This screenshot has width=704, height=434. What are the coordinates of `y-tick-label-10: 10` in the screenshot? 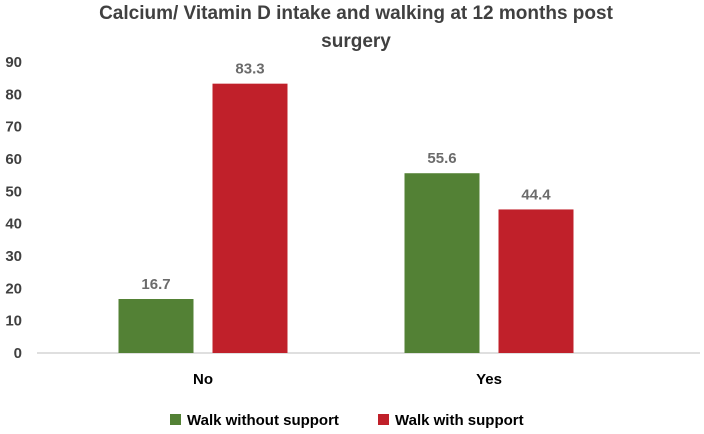 It's located at (13, 321).